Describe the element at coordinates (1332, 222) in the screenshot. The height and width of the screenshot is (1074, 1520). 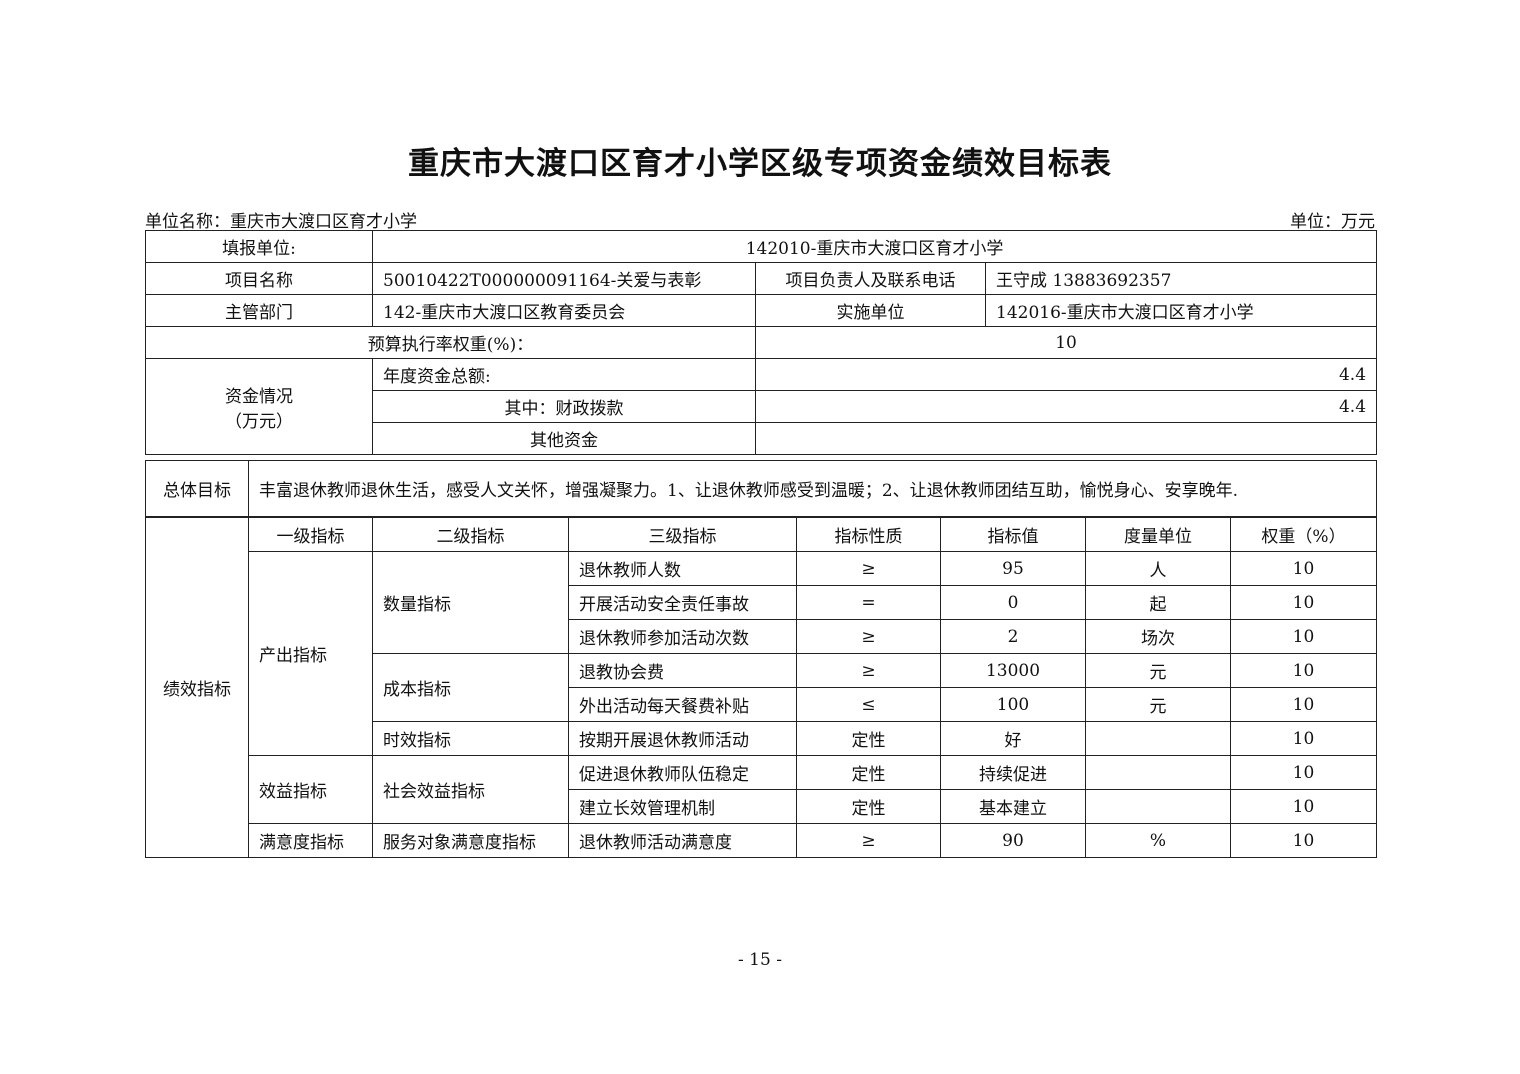
I see `unit-label: 单位：万元` at that location.